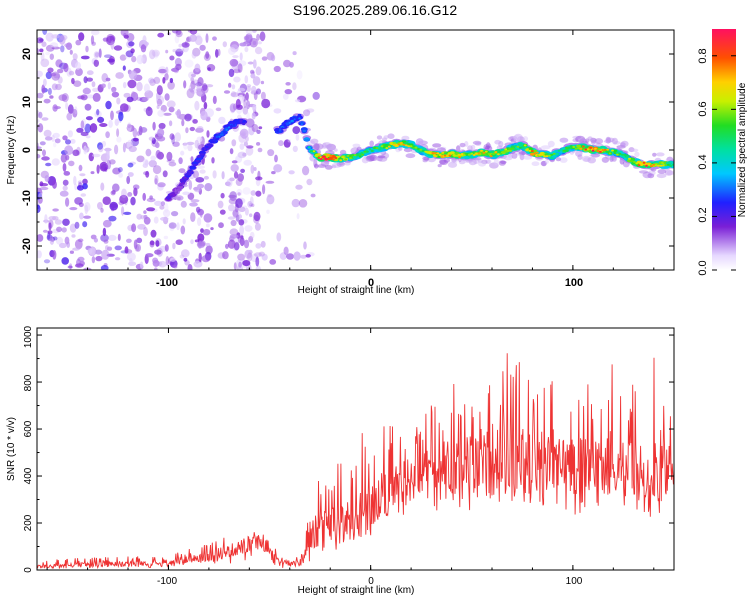 The image size is (750, 600). What do you see at coordinates (703, 267) in the screenshot?
I see `colorbar-tick-label: 0.0` at bounding box center [703, 267].